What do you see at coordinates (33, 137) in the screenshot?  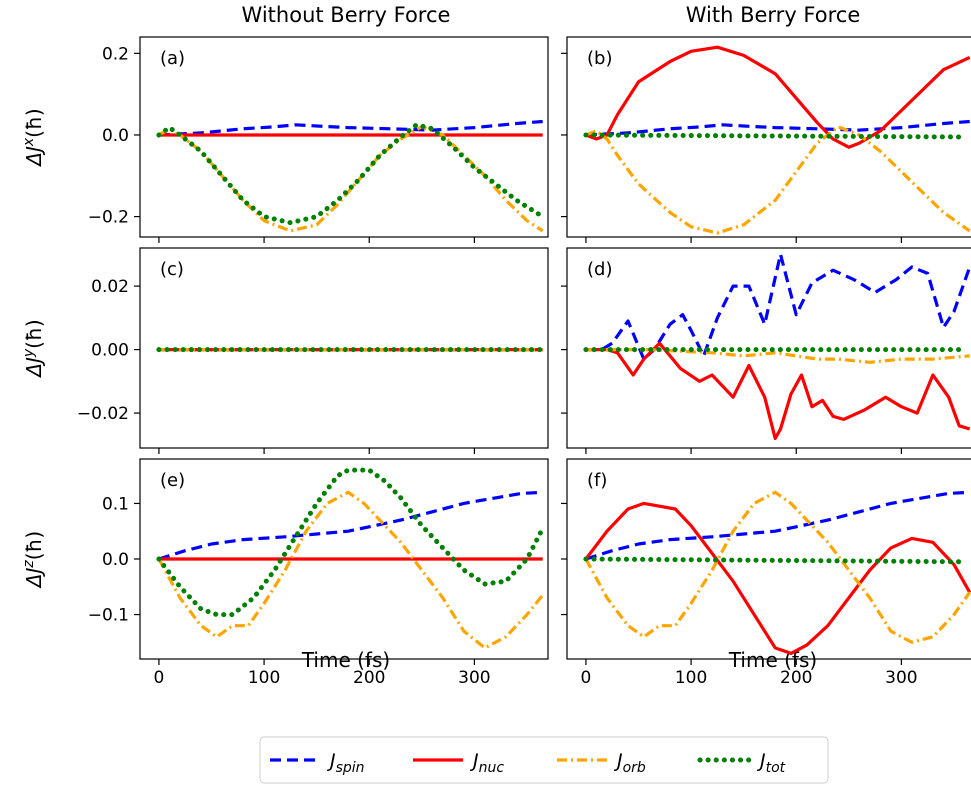 I see `y-axis-label: ΔJx(ħ)` at bounding box center [33, 137].